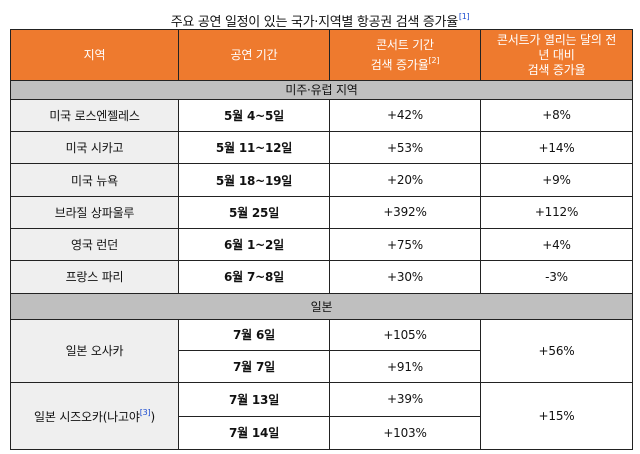  What do you see at coordinates (405, 399) in the screenshot?
I see `concert-growth-cell: +39%` at bounding box center [405, 399].